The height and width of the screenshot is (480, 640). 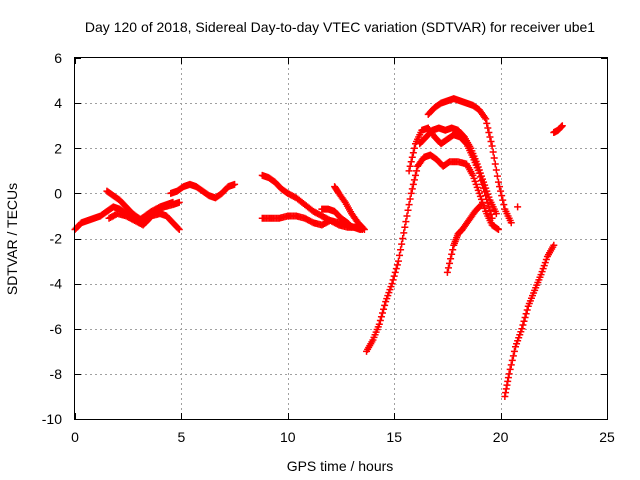 I want to click on x-tick-label: 20, so click(x=501, y=437).